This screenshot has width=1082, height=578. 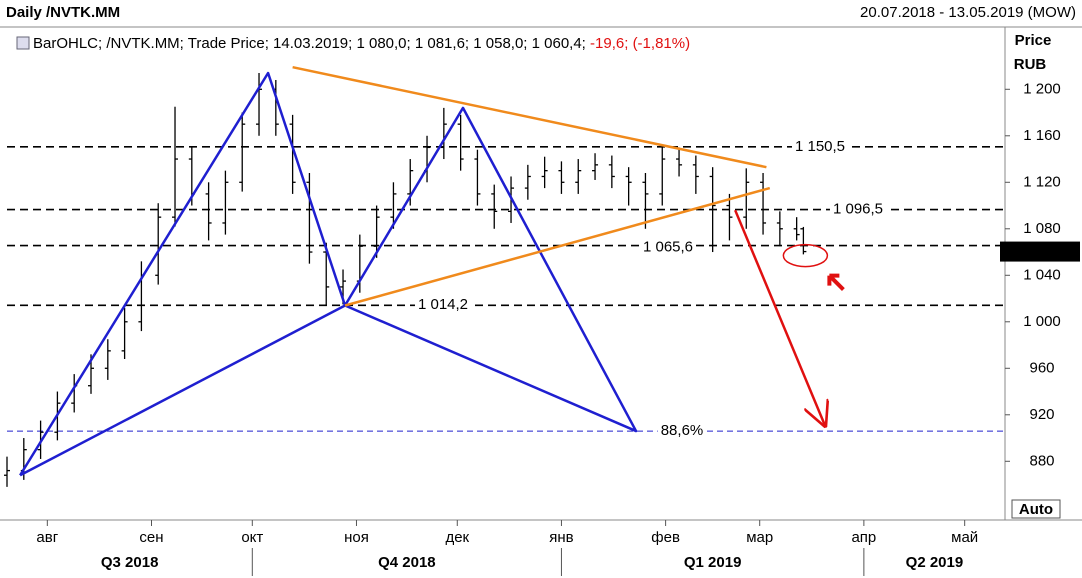 I want to click on quarter-label: Q3 2018, so click(x=130, y=562).